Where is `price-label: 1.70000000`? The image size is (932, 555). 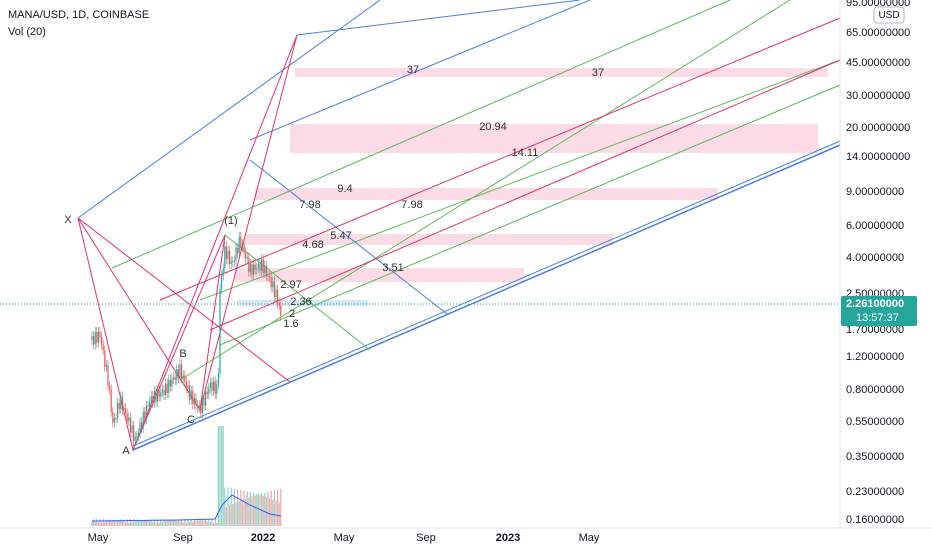 price-label: 1.70000000 is located at coordinates (875, 330).